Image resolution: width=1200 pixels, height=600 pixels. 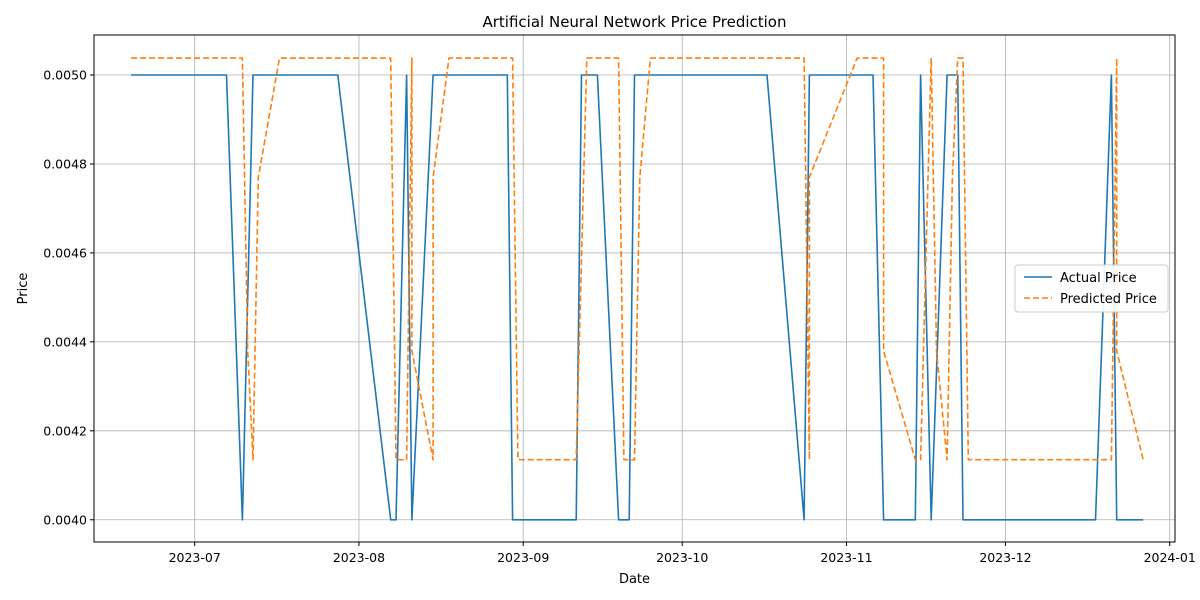 What do you see at coordinates (65, 75) in the screenshot?
I see `y-tick-label: 0.0050` at bounding box center [65, 75].